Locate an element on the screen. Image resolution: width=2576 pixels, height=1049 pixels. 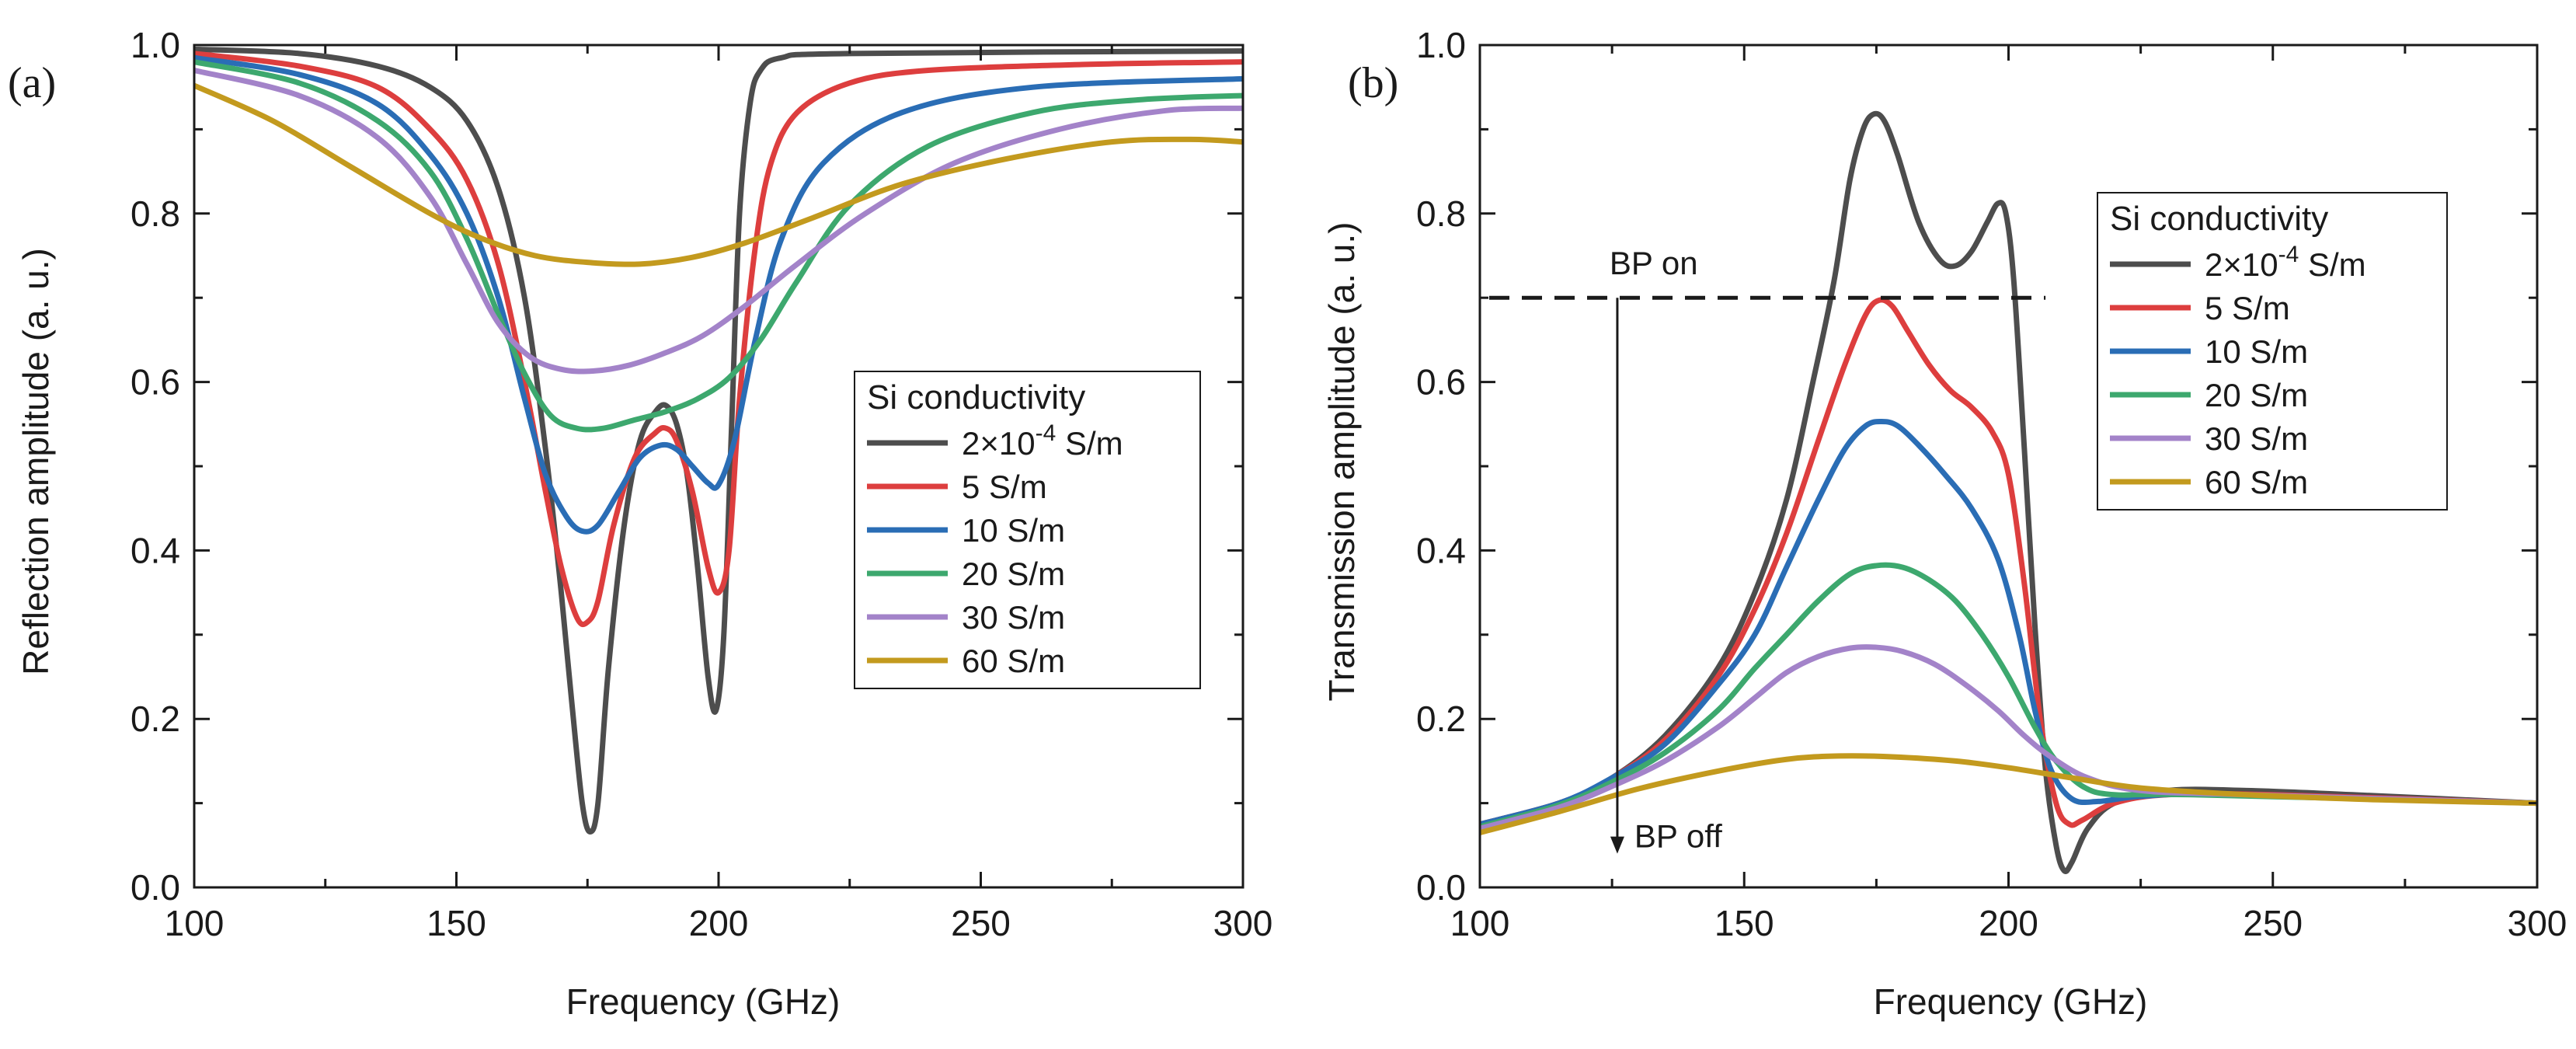
panel-b-bp-off-label: BP off is located at coordinates (1678, 836).